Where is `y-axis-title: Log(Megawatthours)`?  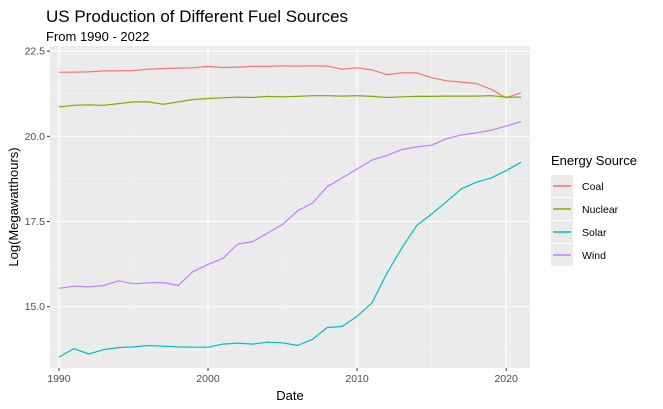 y-axis-title: Log(Megawatthours) is located at coordinates (13, 206).